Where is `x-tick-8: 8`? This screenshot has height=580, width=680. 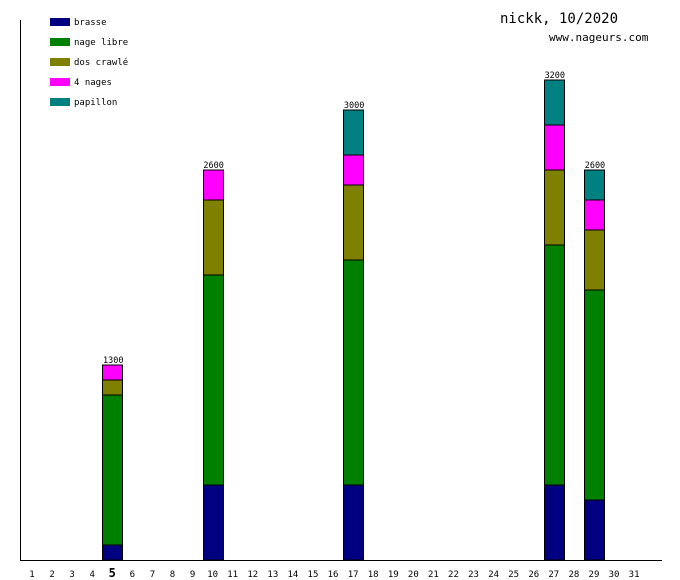
x-tick-8: 8 is located at coordinates (172, 575).